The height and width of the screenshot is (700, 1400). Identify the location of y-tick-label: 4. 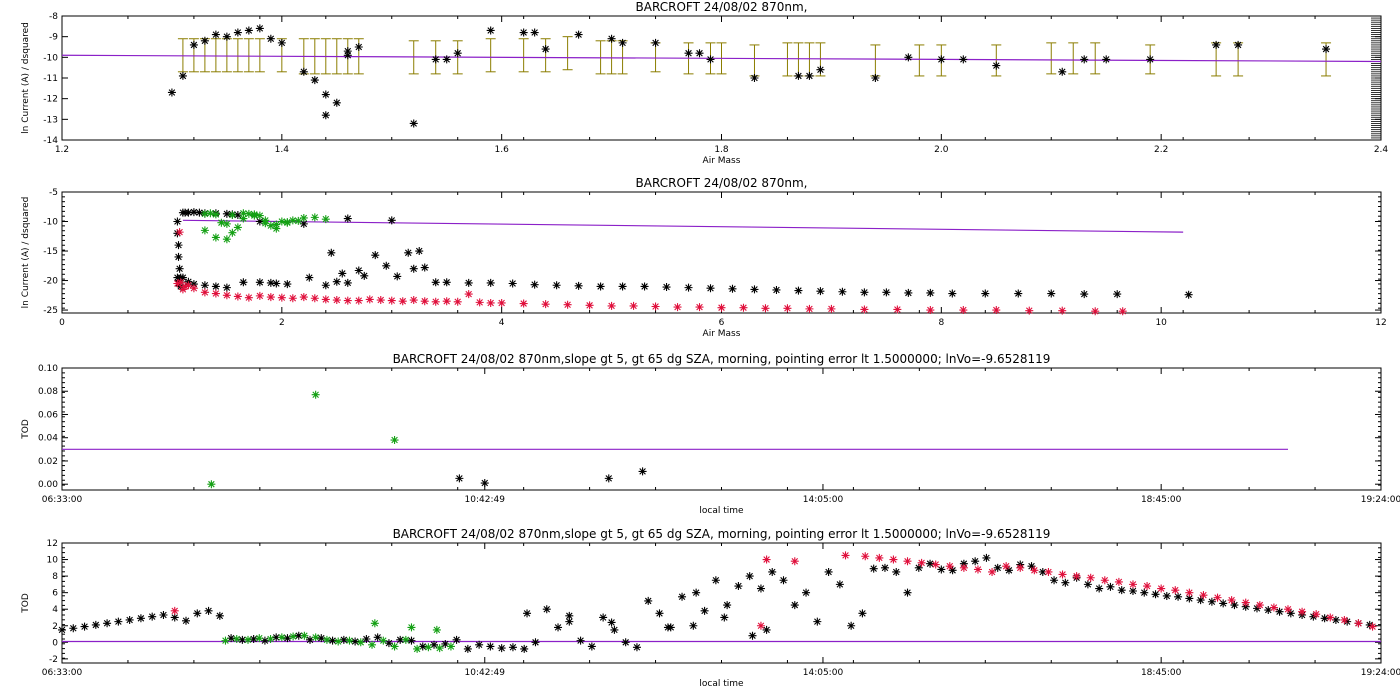
(55, 610).